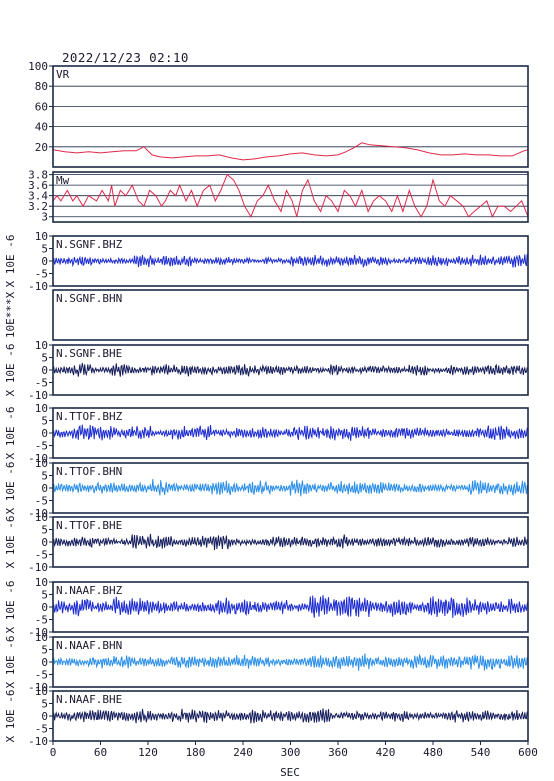 This screenshot has width=554, height=781. What do you see at coordinates (89, 699) in the screenshot?
I see `panel-label: N.NAAF.BHE` at bounding box center [89, 699].